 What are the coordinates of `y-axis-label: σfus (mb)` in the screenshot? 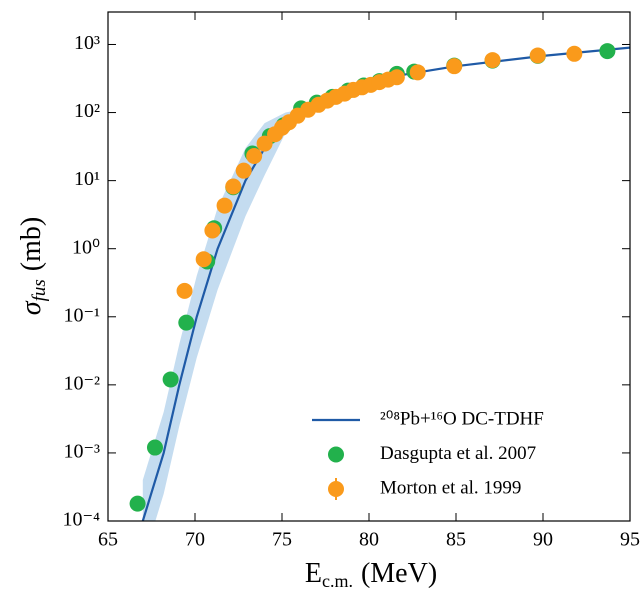 It's located at (33, 266).